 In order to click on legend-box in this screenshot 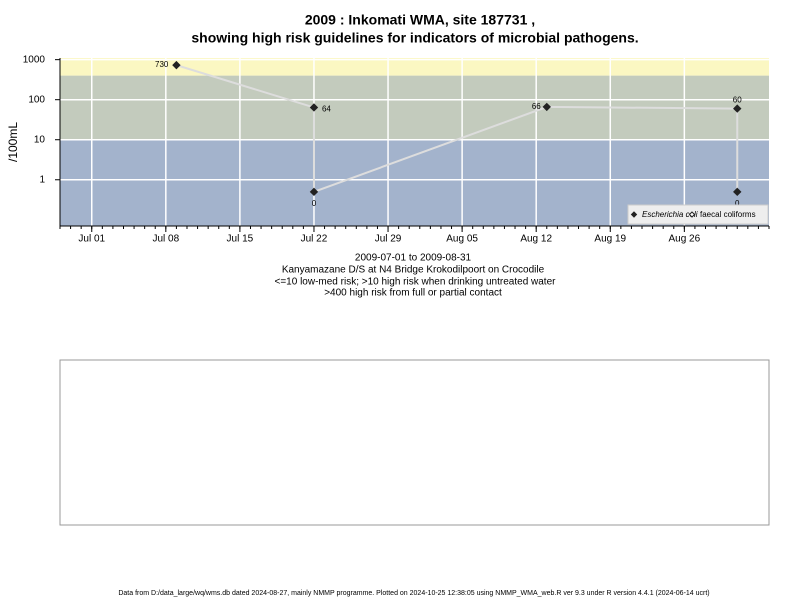, I will do `click(698, 214)`.